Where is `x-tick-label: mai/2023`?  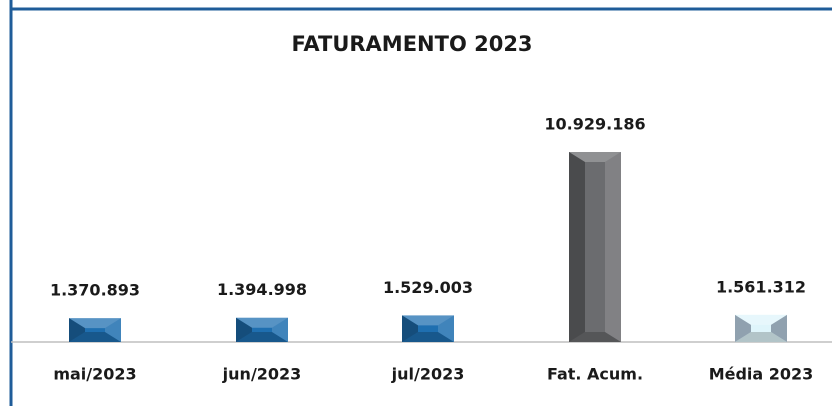 x-tick-label: mai/2023 is located at coordinates (94, 374).